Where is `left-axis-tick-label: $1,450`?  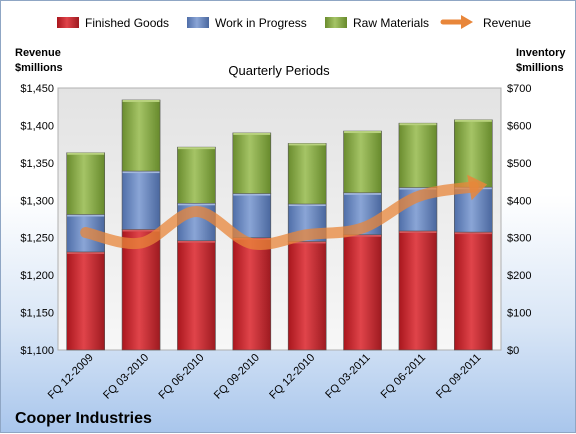 left-axis-tick-label: $1,450 is located at coordinates (37, 89).